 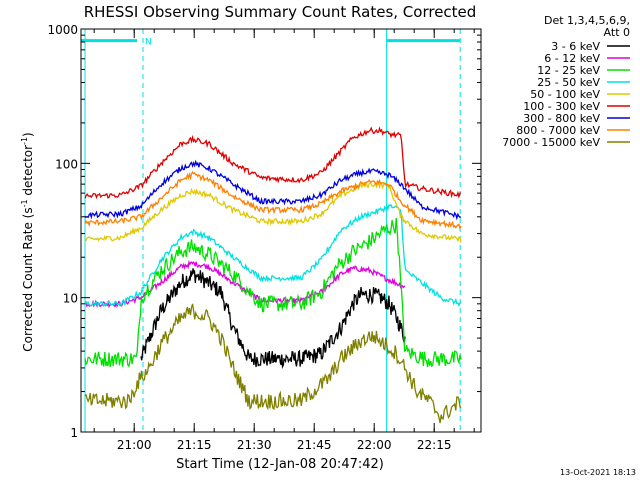 What do you see at coordinates (598, 472) in the screenshot?
I see `footer-date: 13-Oct-2021 18:13` at bounding box center [598, 472].